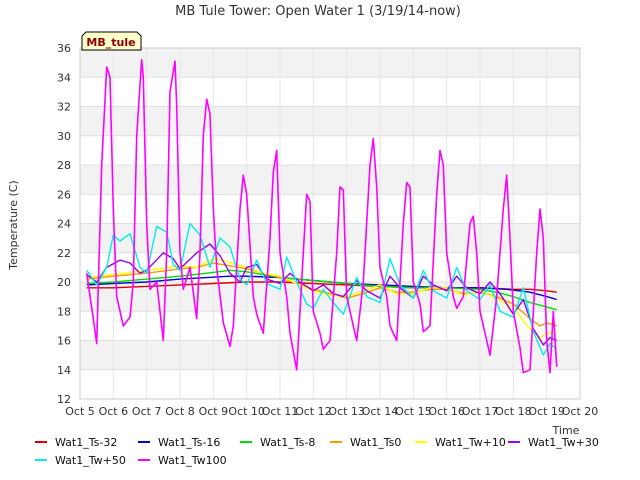 This screenshot has width=640, height=480. What do you see at coordinates (64, 311) in the screenshot?
I see `y-tick-label: 18` at bounding box center [64, 311].